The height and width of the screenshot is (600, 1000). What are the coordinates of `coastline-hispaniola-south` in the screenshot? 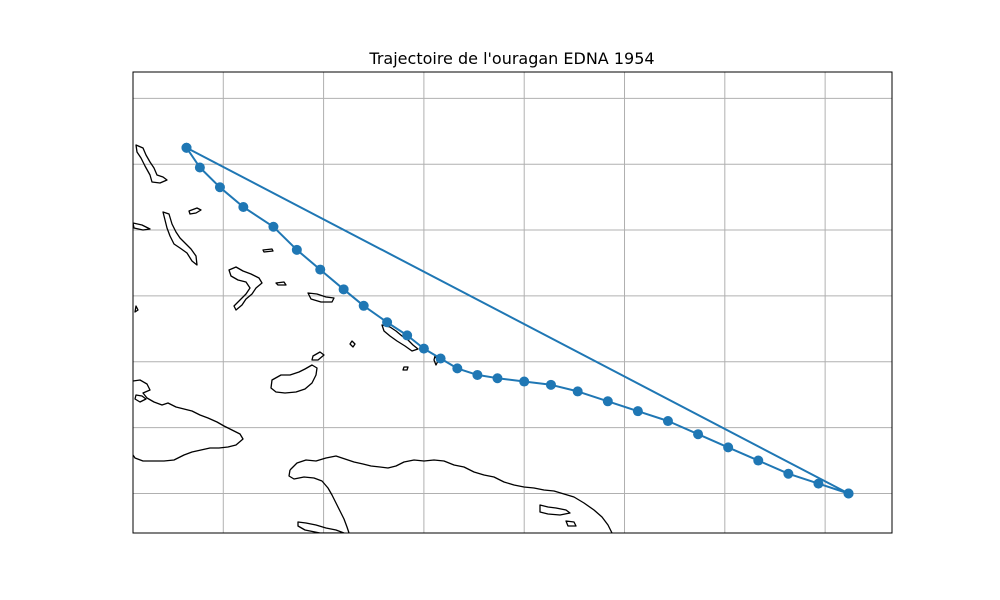 It's located at (319, 501).